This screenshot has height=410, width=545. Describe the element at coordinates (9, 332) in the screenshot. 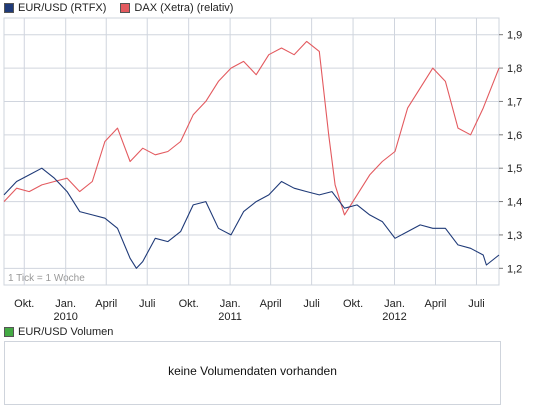

I see `volume-swatch-icon` at that location.